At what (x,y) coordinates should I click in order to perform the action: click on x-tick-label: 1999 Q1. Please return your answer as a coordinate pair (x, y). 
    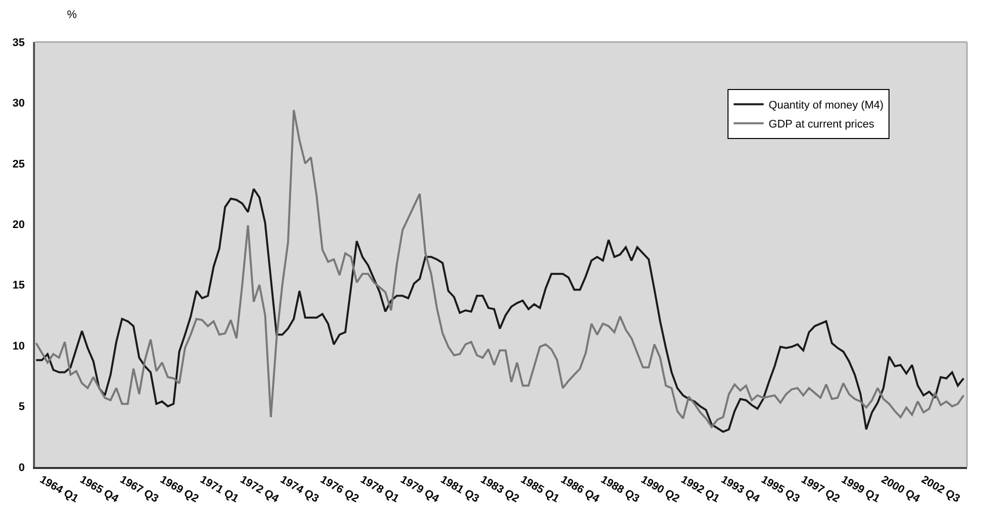
    Looking at the image, I should click on (860, 490).